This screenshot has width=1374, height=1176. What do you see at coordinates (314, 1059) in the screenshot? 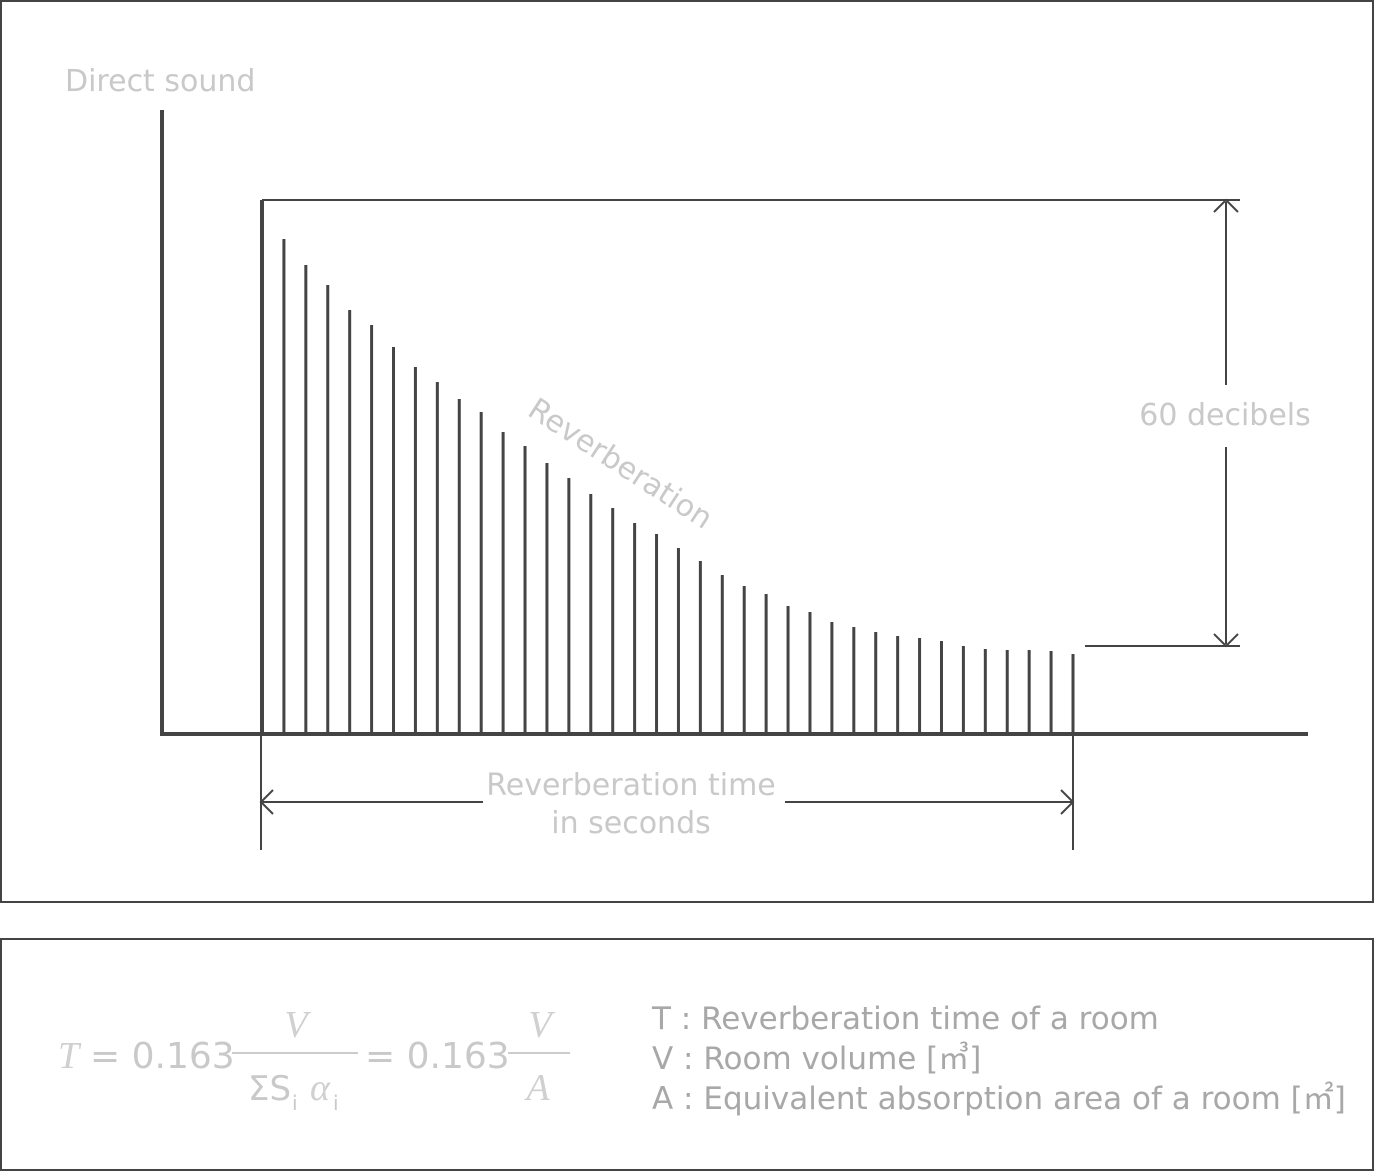
I see `formula: T = 0.163 V ΣS i α i = 0.163 V A` at bounding box center [314, 1059].